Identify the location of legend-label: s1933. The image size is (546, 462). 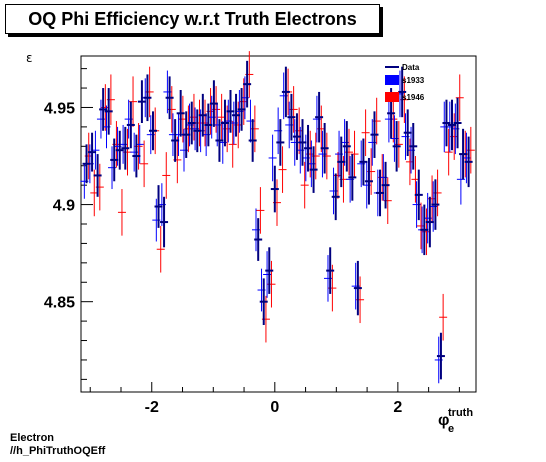
(413, 80).